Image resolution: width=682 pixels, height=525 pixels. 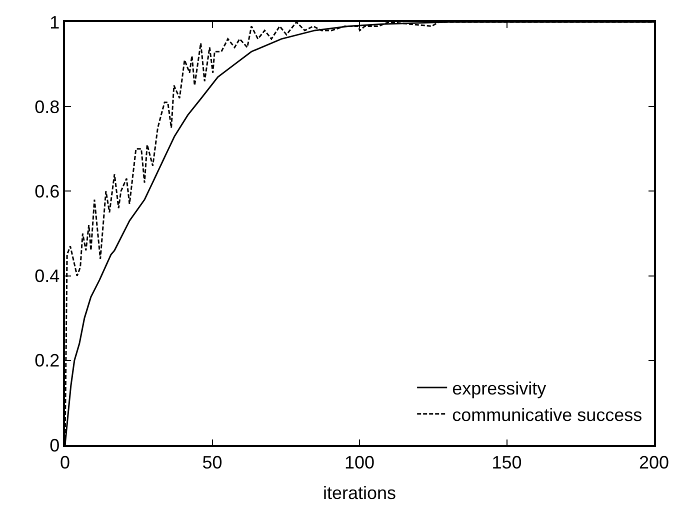 What do you see at coordinates (359, 492) in the screenshot?
I see `x-axis-title: iterations` at bounding box center [359, 492].